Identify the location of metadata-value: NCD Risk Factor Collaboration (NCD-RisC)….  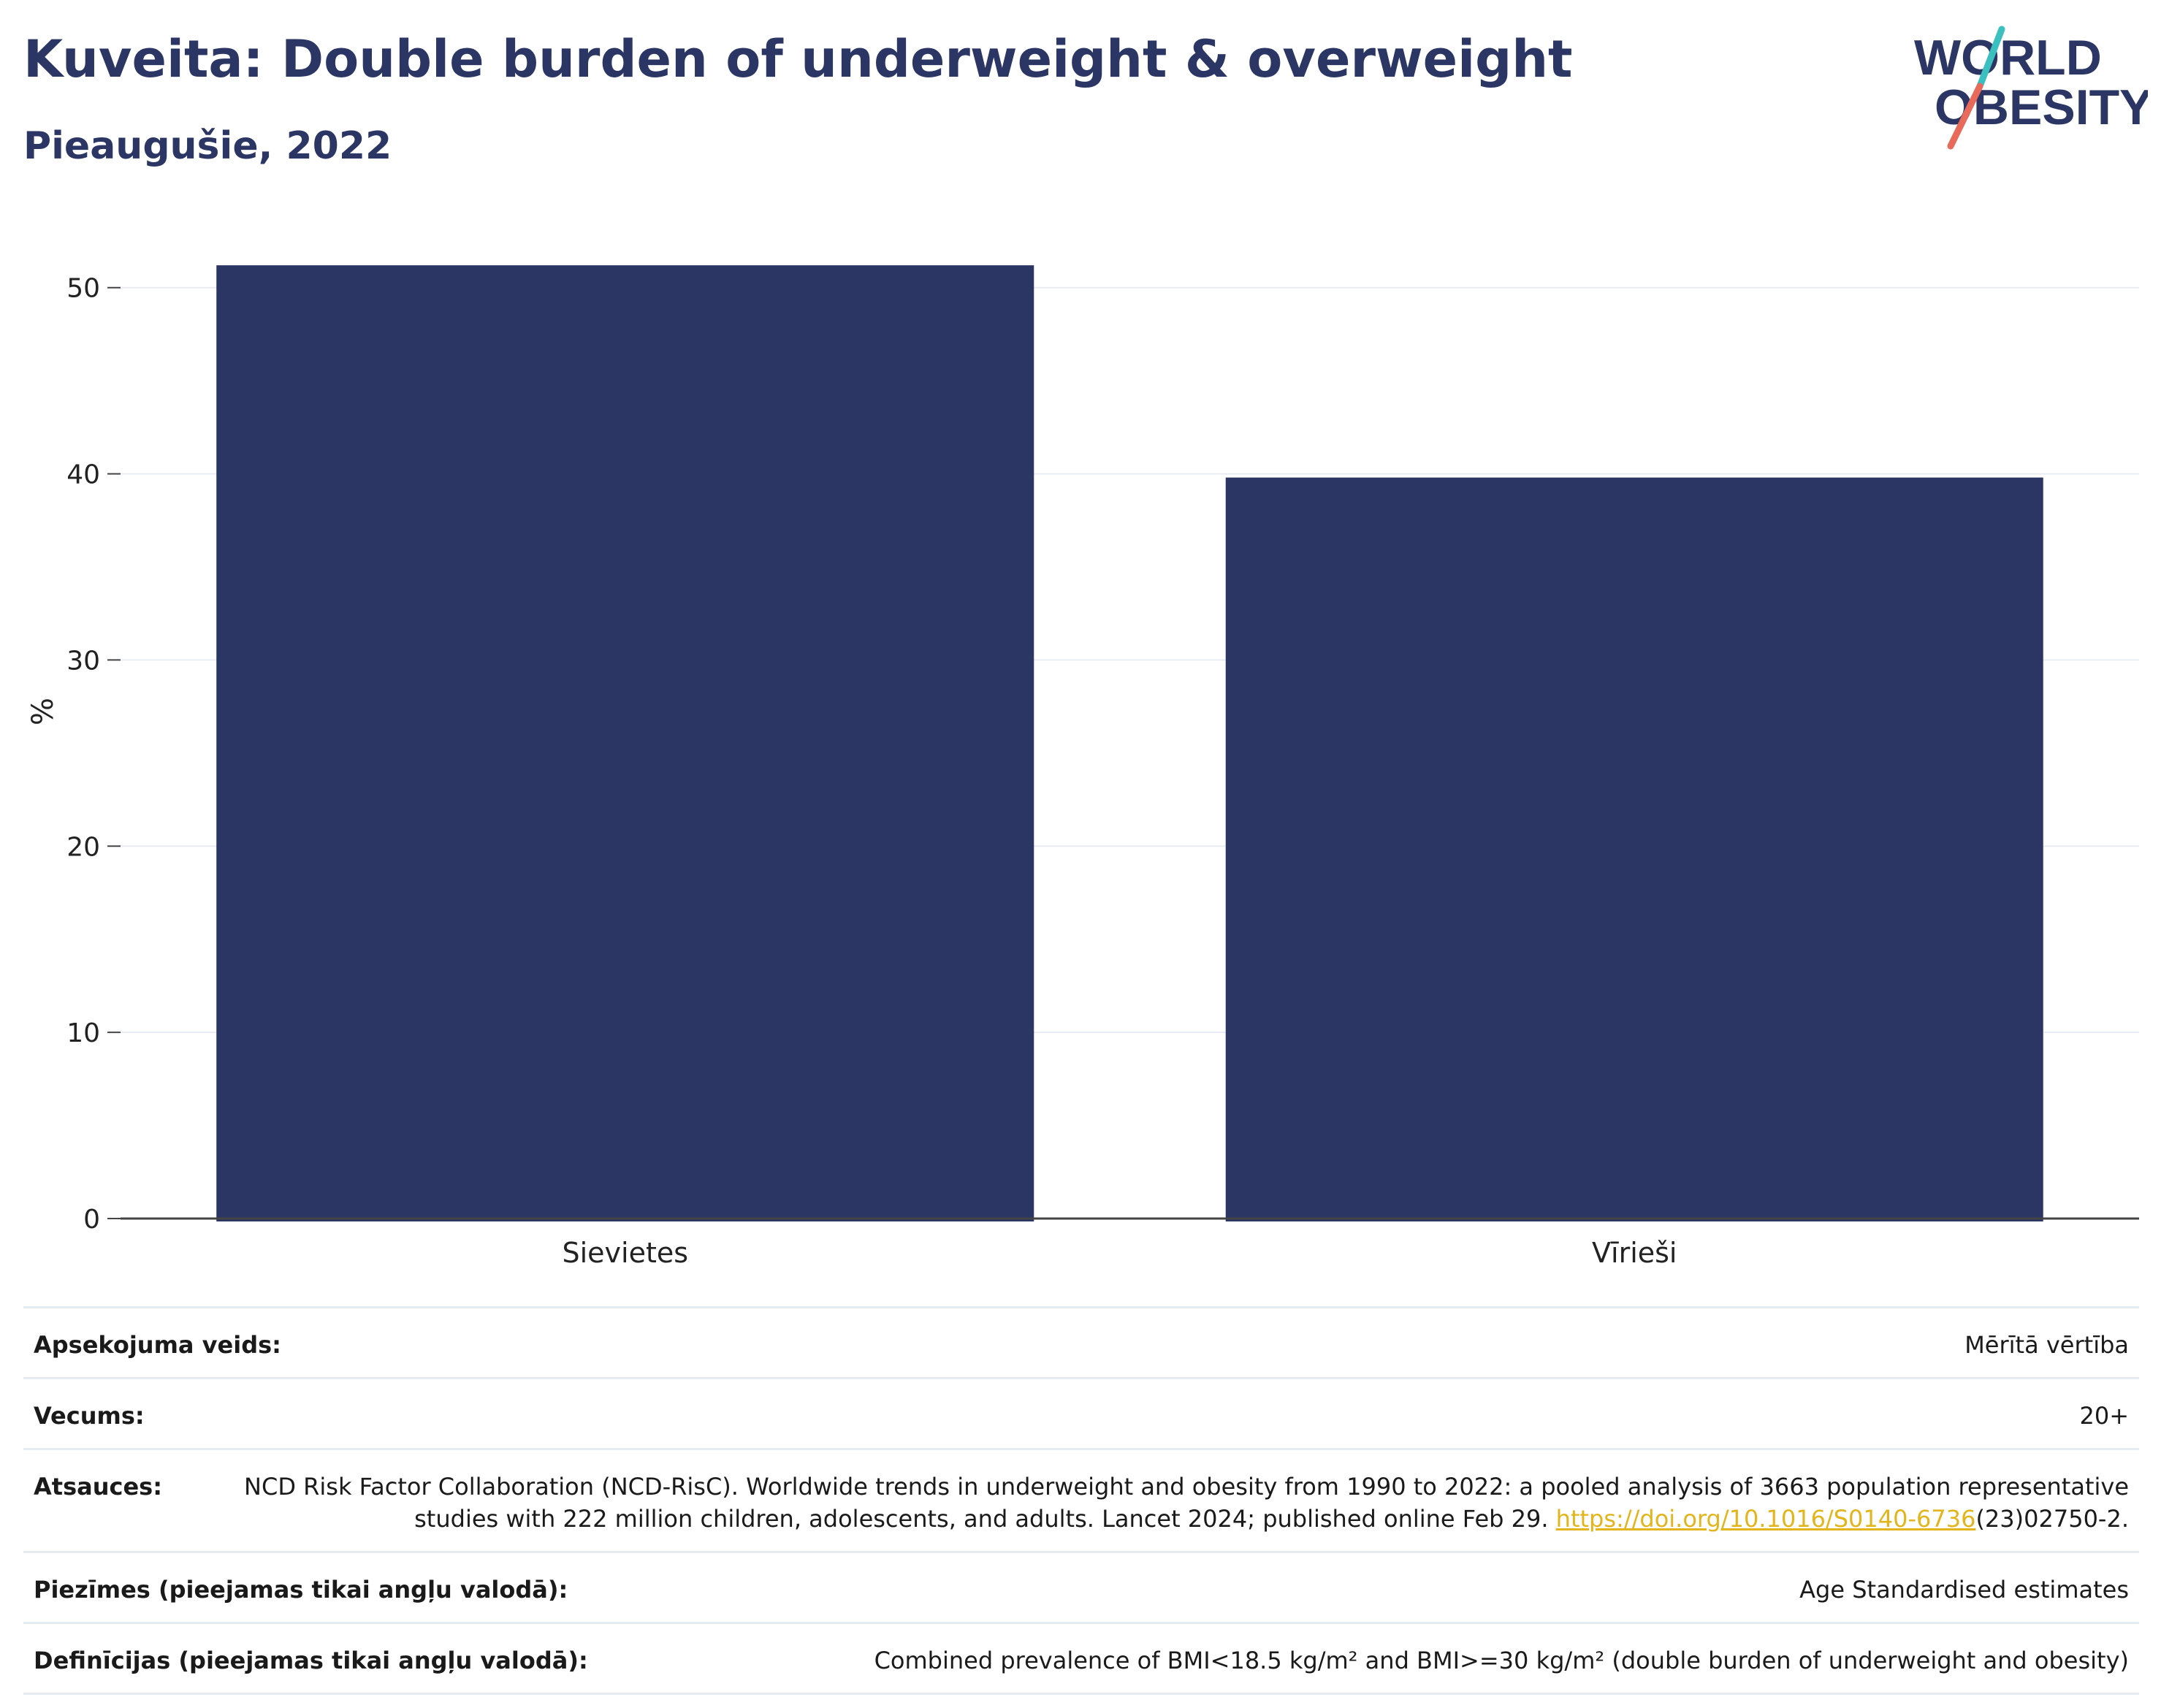
(1160, 1503).